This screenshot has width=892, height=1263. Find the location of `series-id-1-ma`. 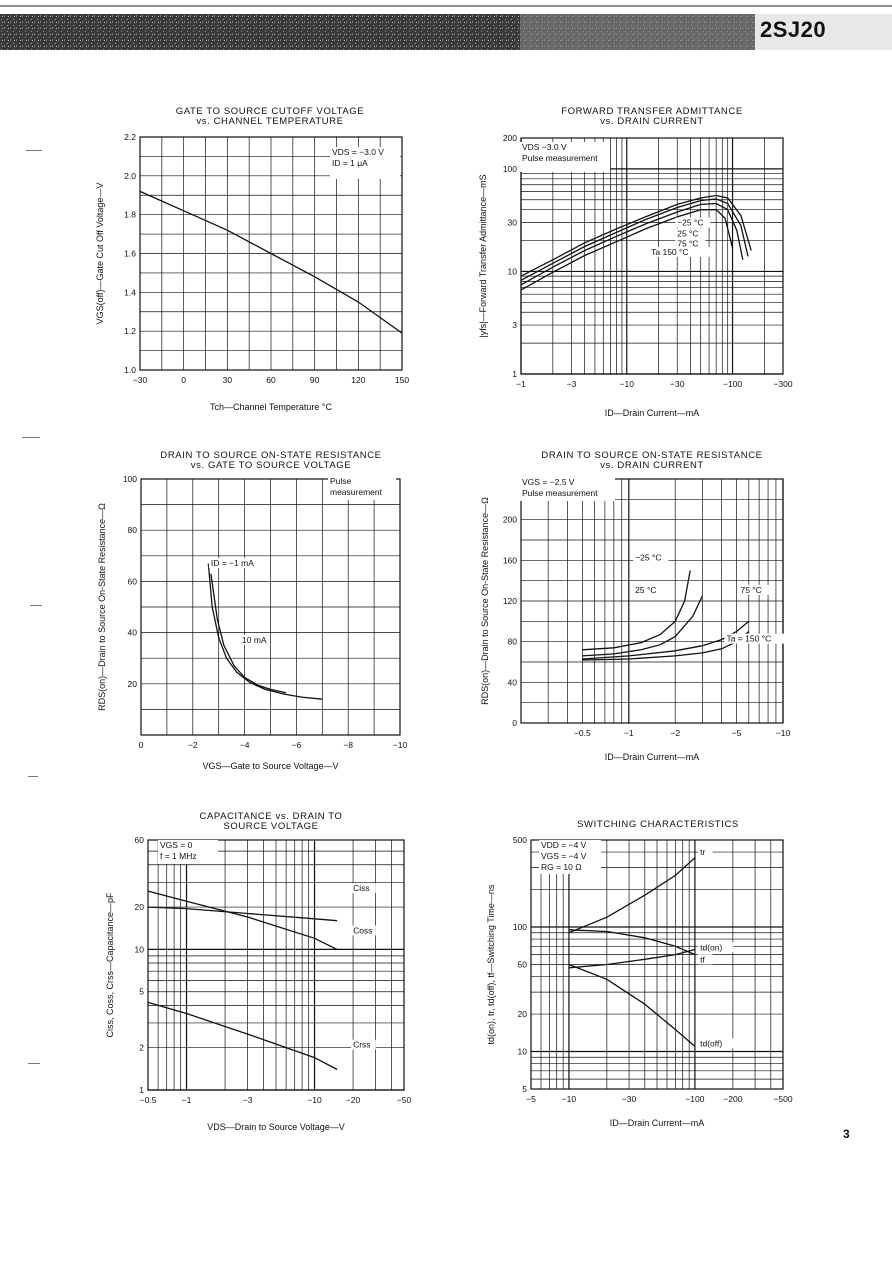

series-id-1-ma is located at coordinates (265, 631).